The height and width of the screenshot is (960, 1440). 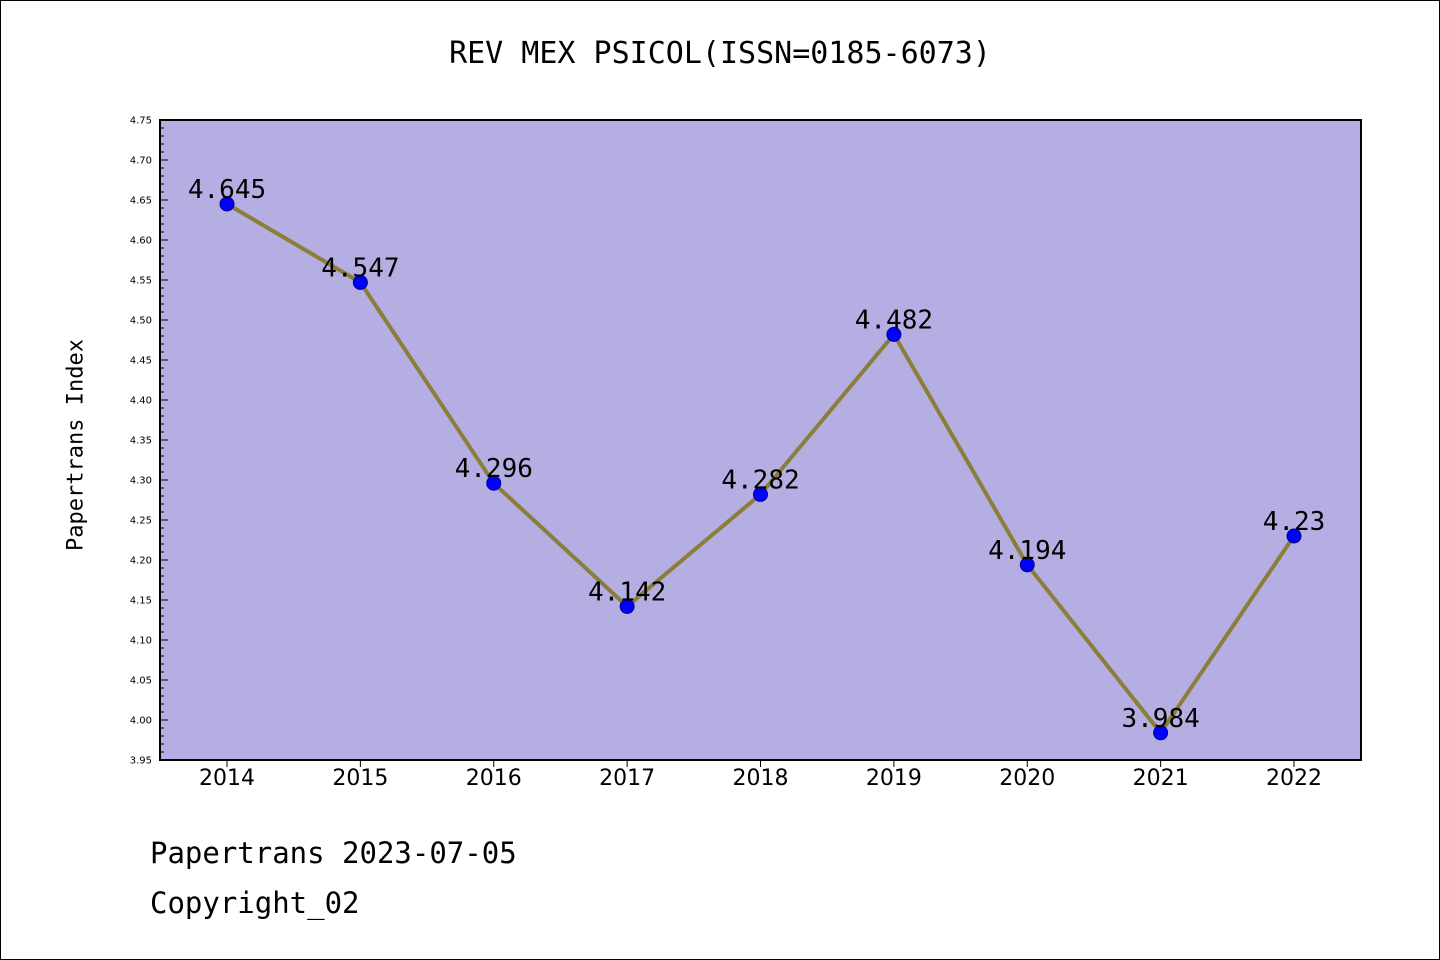 What do you see at coordinates (141, 641) in the screenshot?
I see `y-tick-label: 4.10` at bounding box center [141, 641].